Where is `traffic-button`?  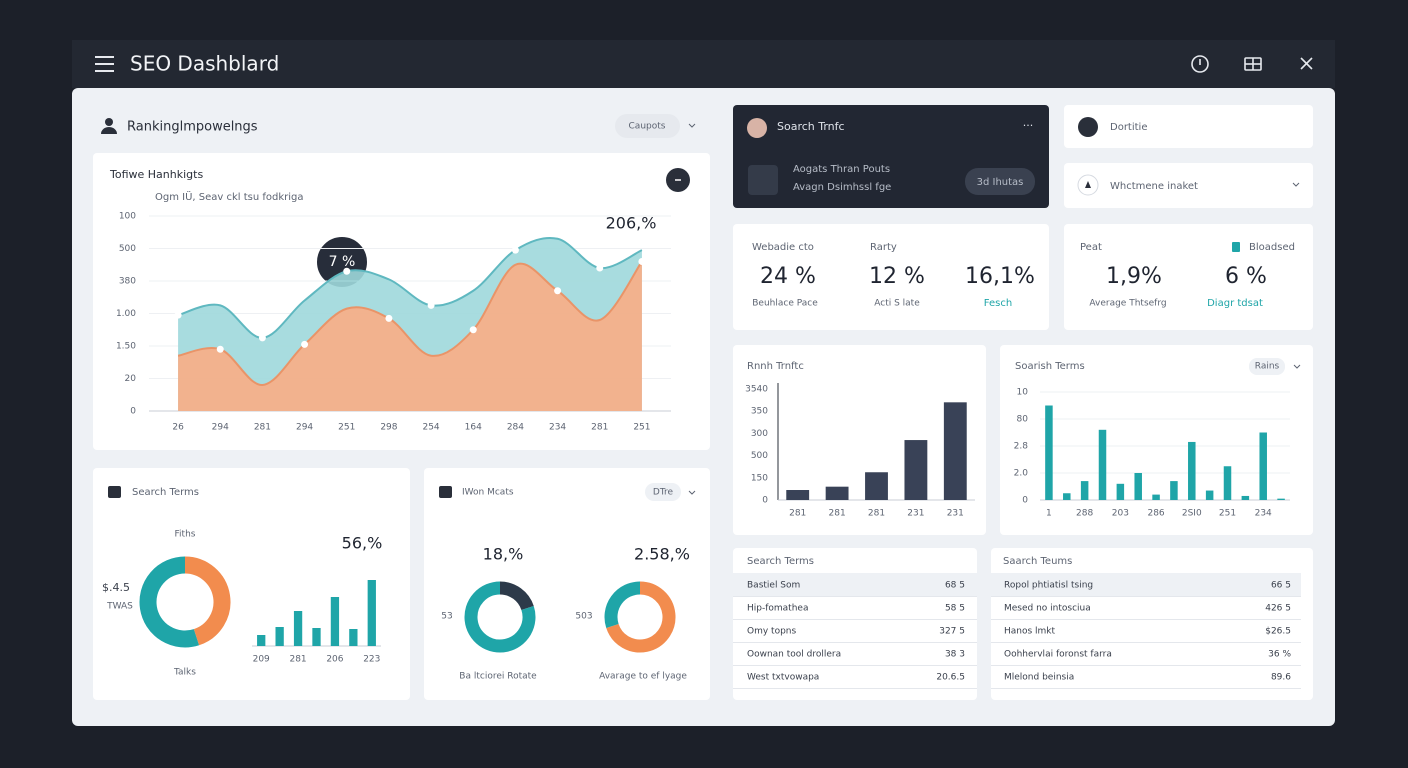 traffic-button is located at coordinates (1000, 181).